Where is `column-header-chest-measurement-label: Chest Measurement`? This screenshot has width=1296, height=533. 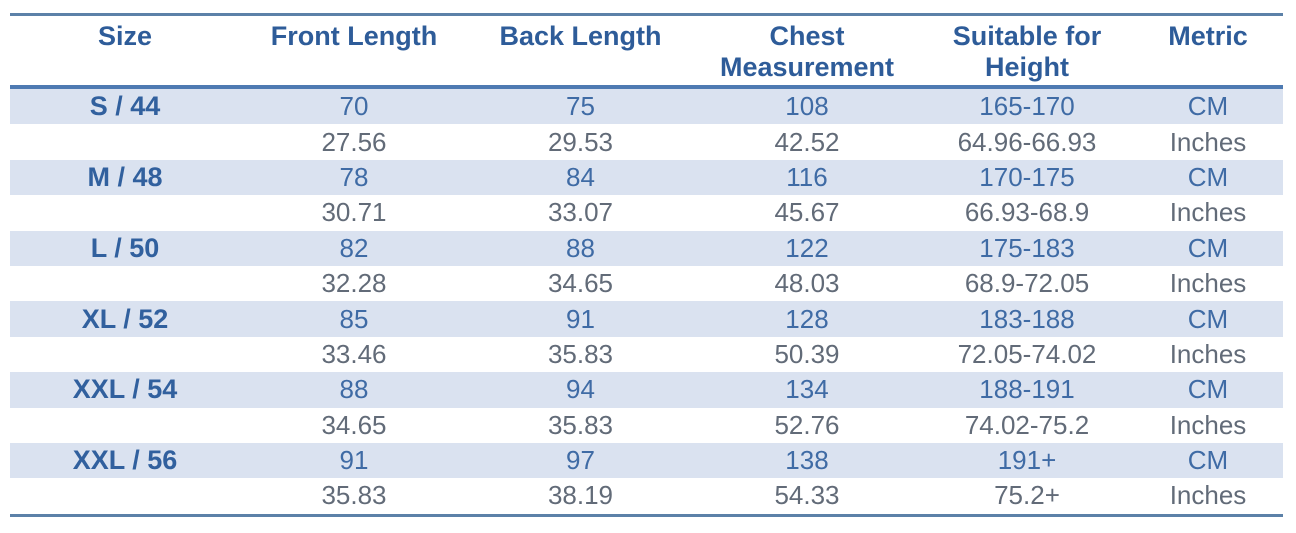 column-header-chest-measurement-label: Chest Measurement is located at coordinates (807, 51).